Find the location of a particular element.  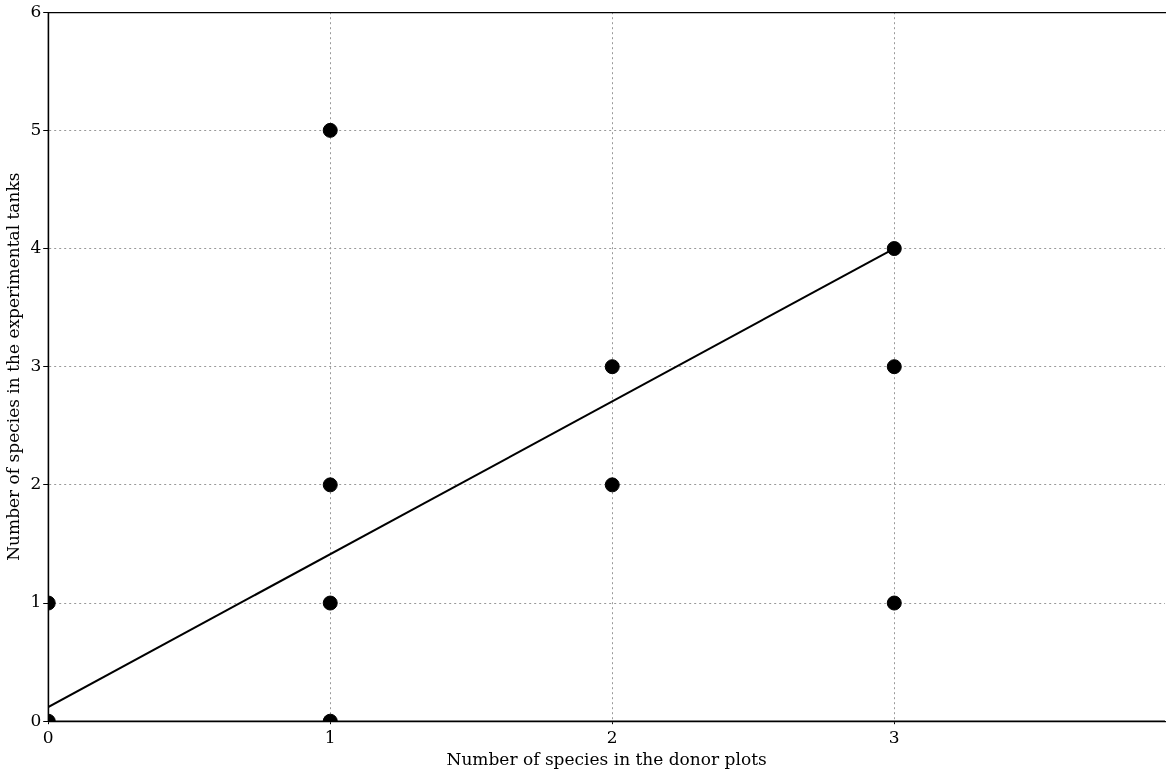

y-axis-title: Number of species in the experimental tanks is located at coordinates (12, 366).